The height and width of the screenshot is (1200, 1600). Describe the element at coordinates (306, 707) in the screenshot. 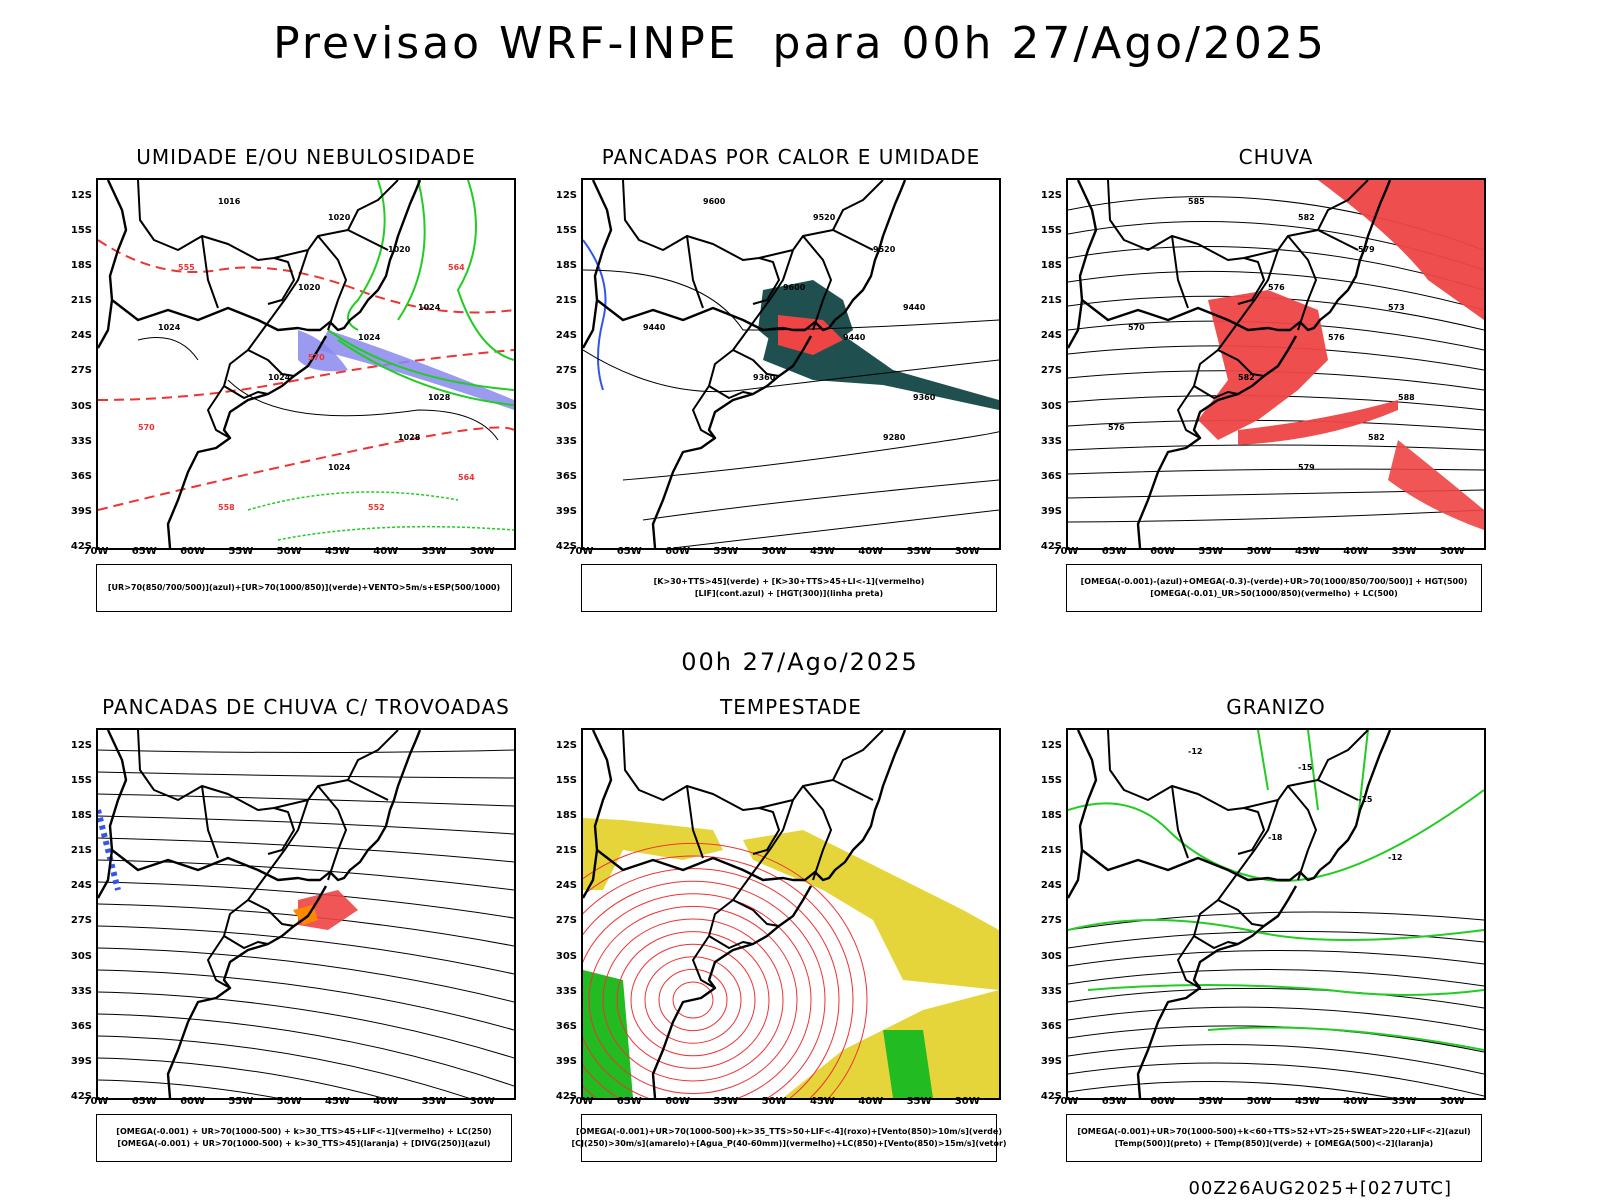

I see `panel-title: PANCADAS DE CHUVA C/ TROVOADAS` at that location.